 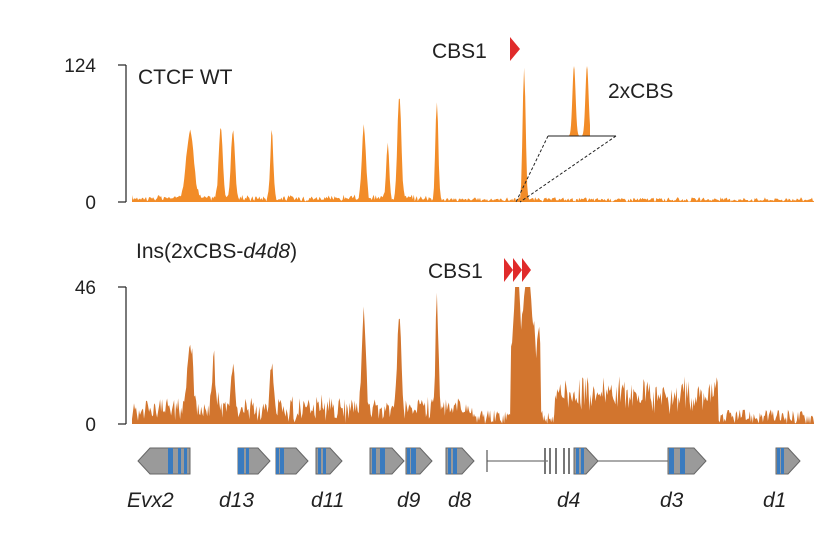 I want to click on ins-ymax-label: 46, so click(x=85, y=288).